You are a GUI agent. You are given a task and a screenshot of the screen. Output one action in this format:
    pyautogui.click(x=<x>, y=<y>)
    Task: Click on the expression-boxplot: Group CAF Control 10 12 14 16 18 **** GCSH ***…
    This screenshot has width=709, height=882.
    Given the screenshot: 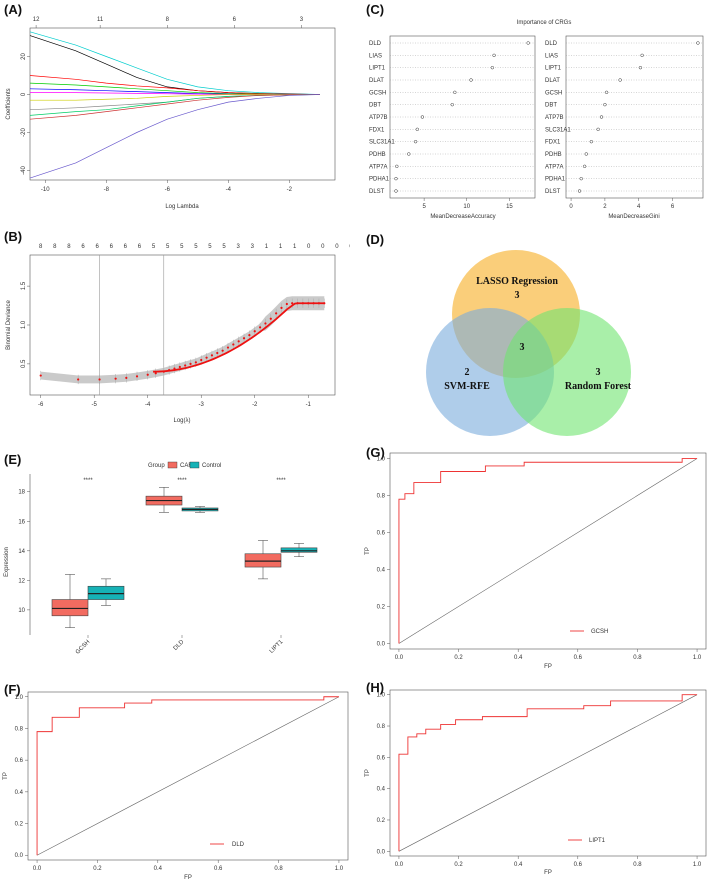 What is the action you would take?
    pyautogui.click(x=161, y=558)
    